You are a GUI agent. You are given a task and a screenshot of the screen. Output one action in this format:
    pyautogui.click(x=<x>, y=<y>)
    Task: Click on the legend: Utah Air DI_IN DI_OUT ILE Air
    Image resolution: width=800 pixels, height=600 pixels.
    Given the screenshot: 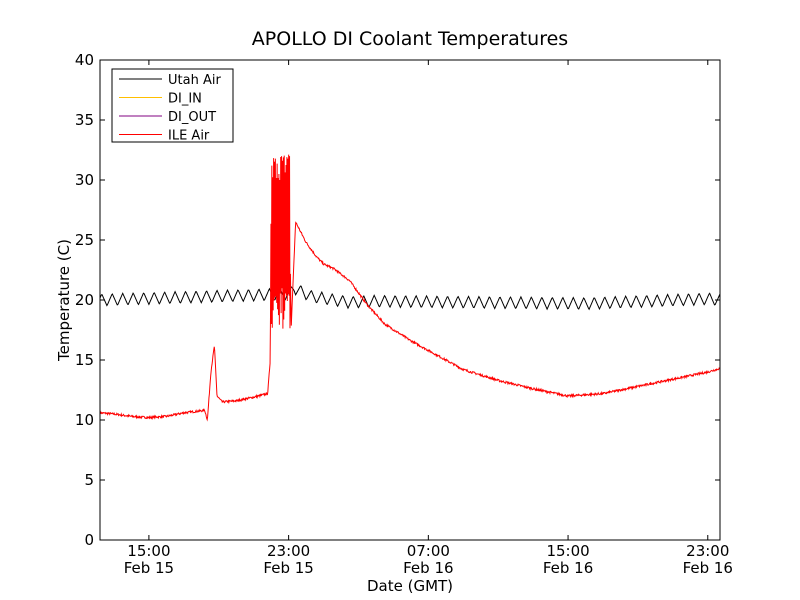 What is the action you would take?
    pyautogui.click(x=172, y=106)
    